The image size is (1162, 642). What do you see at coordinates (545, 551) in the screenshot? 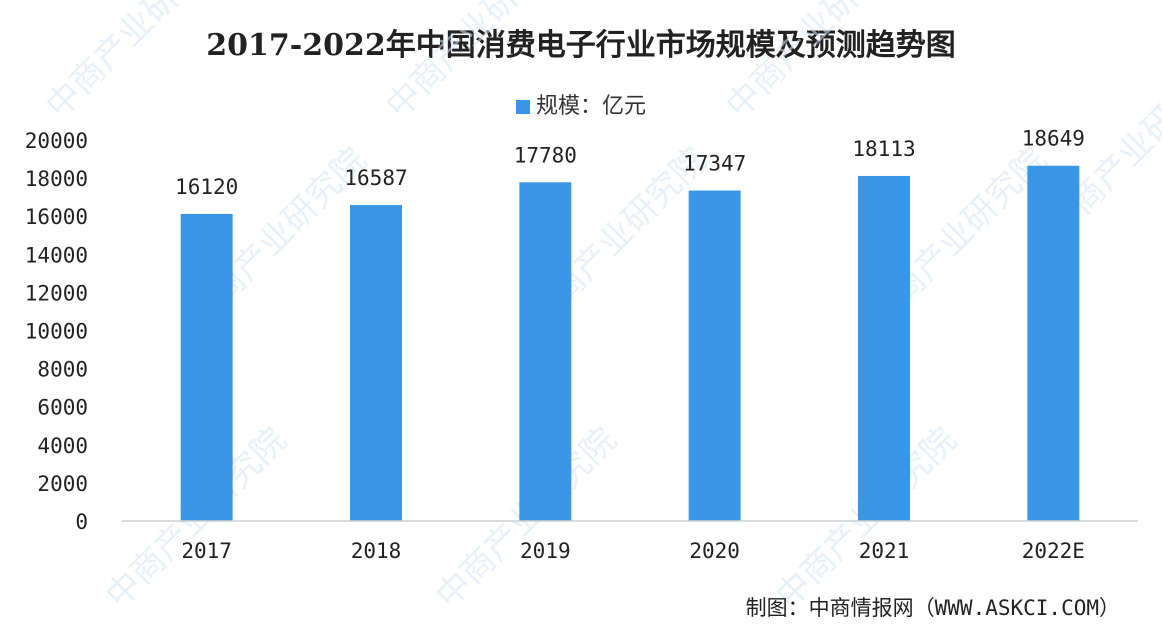
I see `x-tick-label: 2019` at bounding box center [545, 551].